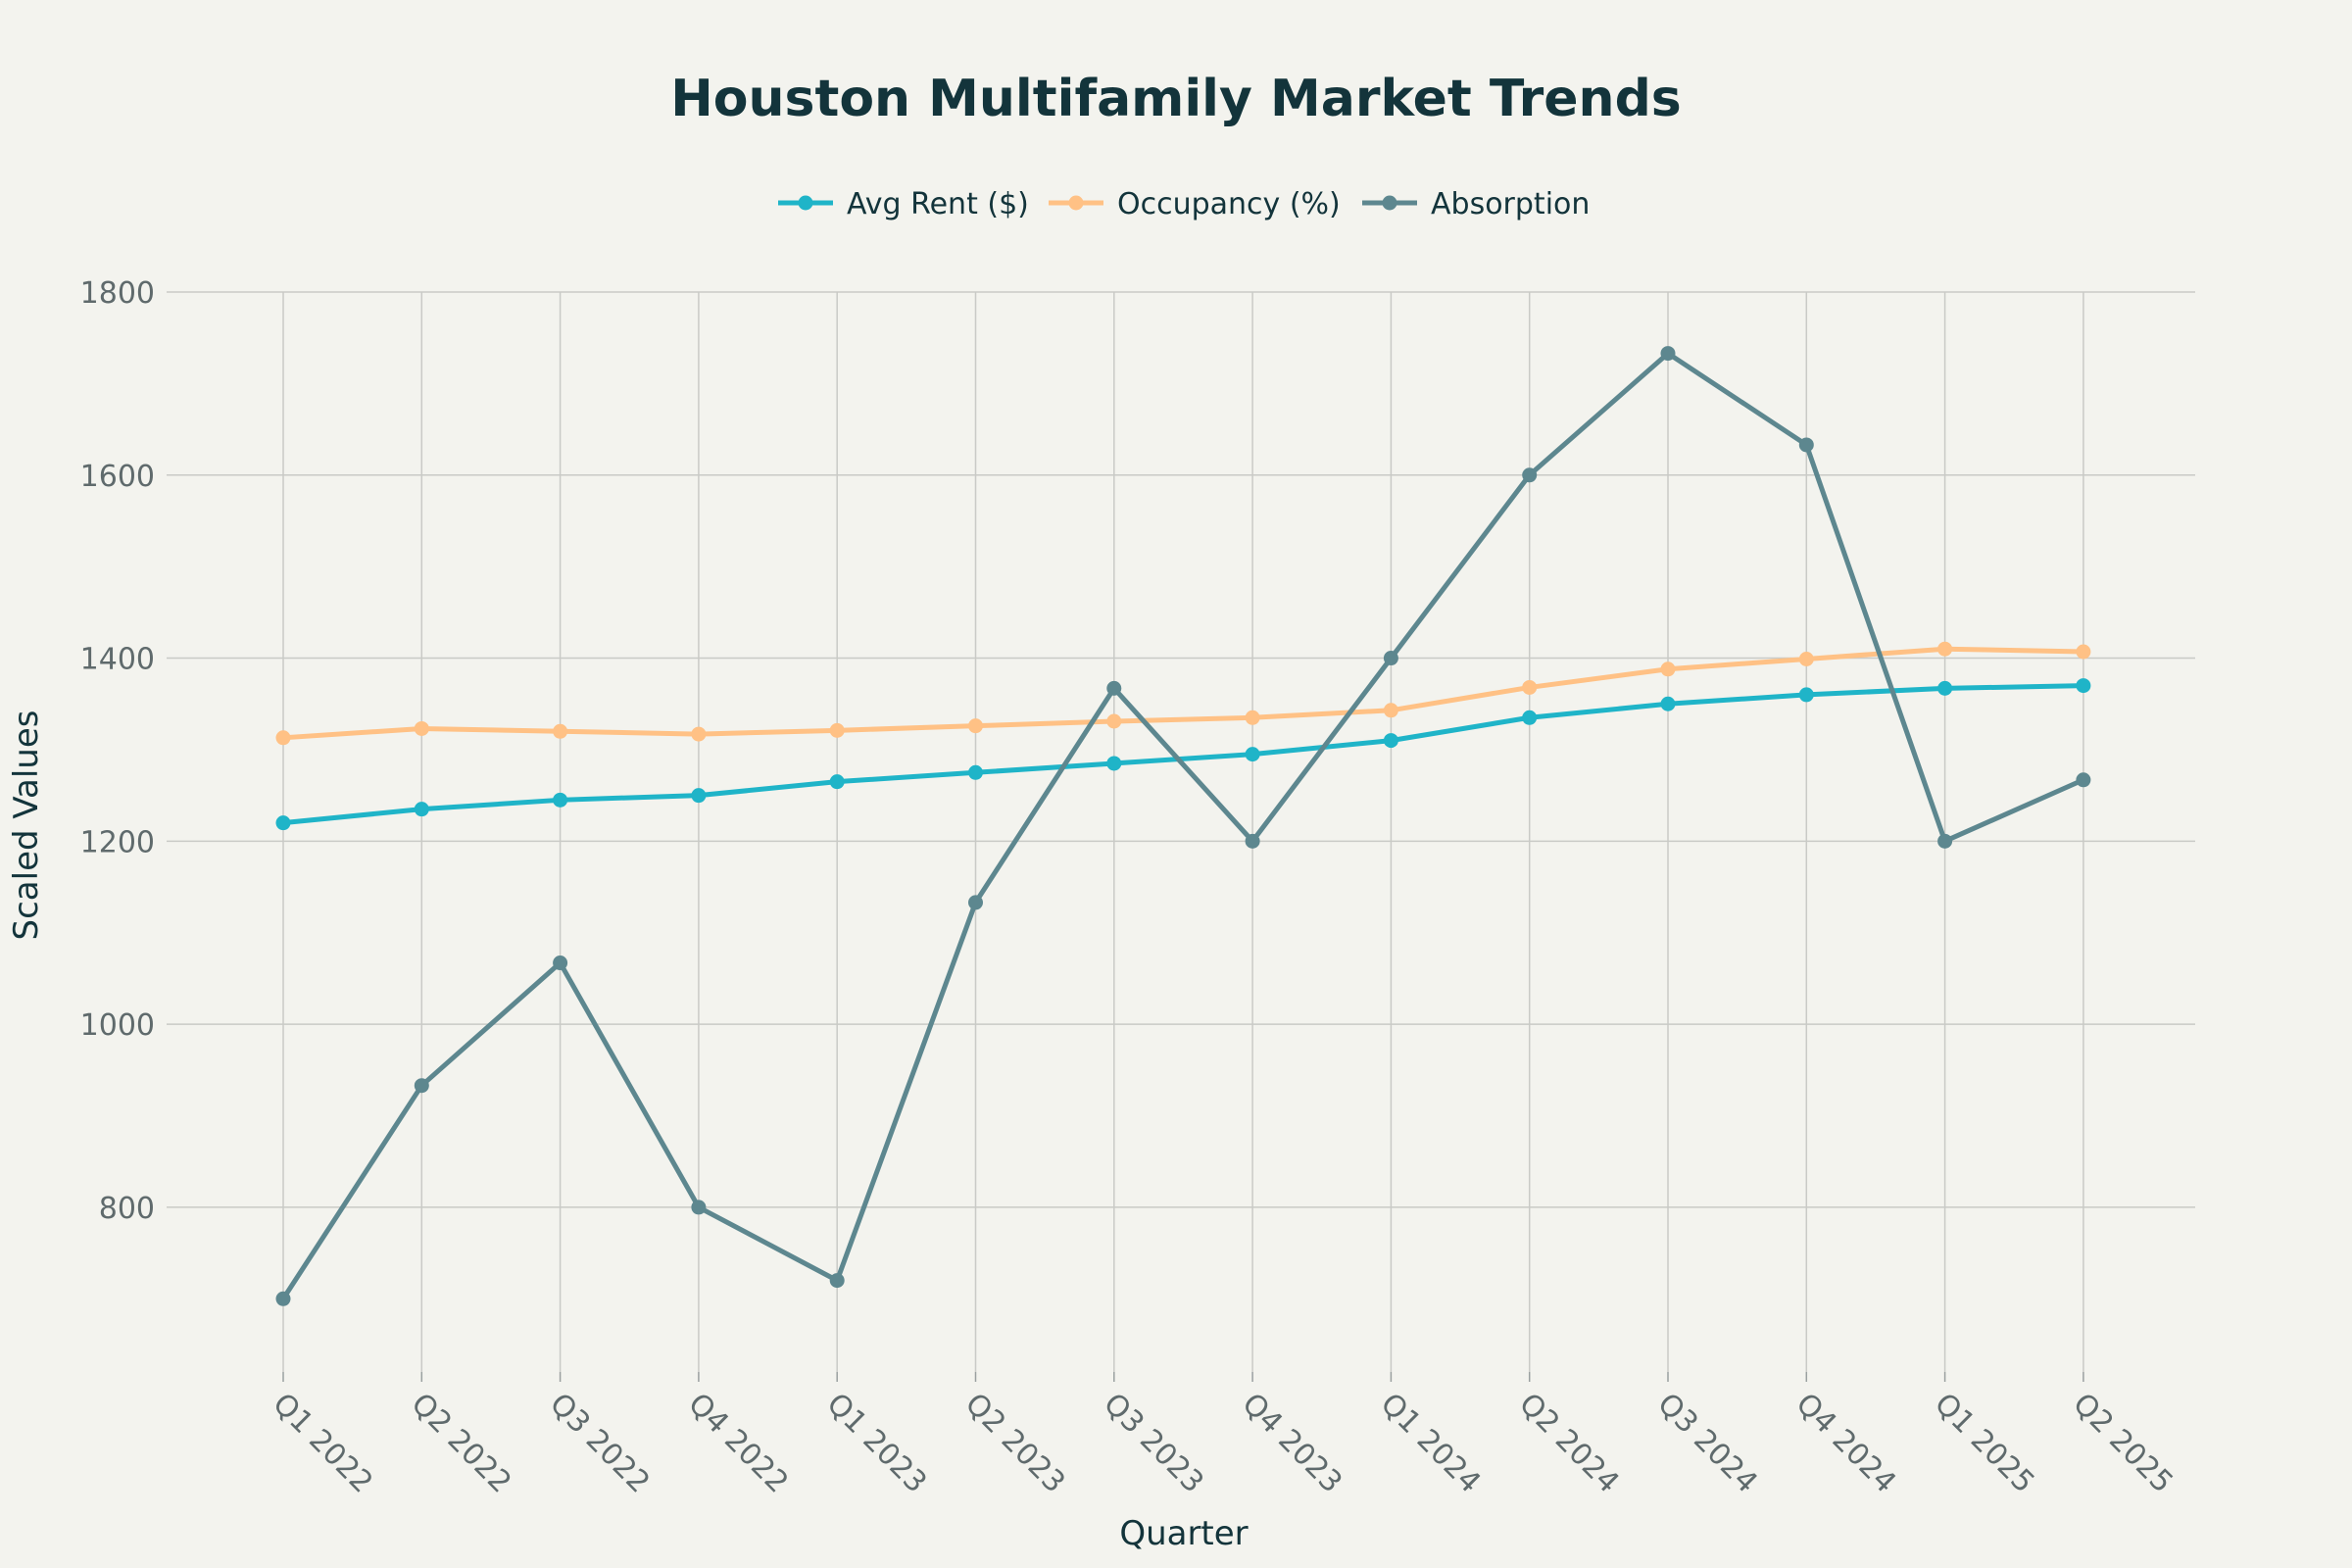 The image size is (2352, 1568). Describe the element at coordinates (1015, 1443) in the screenshot. I see `x-tick-label: Q2 2023` at that location.